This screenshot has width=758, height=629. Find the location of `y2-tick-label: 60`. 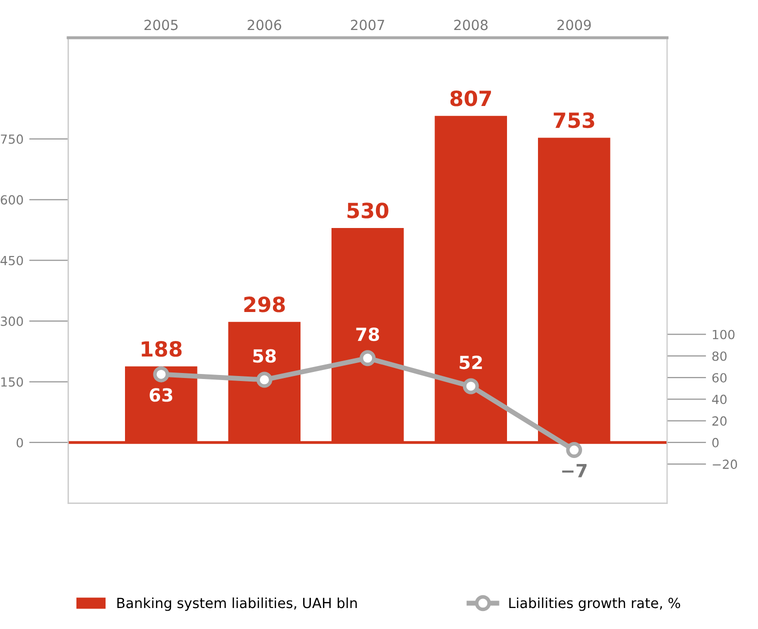

y2-tick-label: 60 is located at coordinates (719, 378).